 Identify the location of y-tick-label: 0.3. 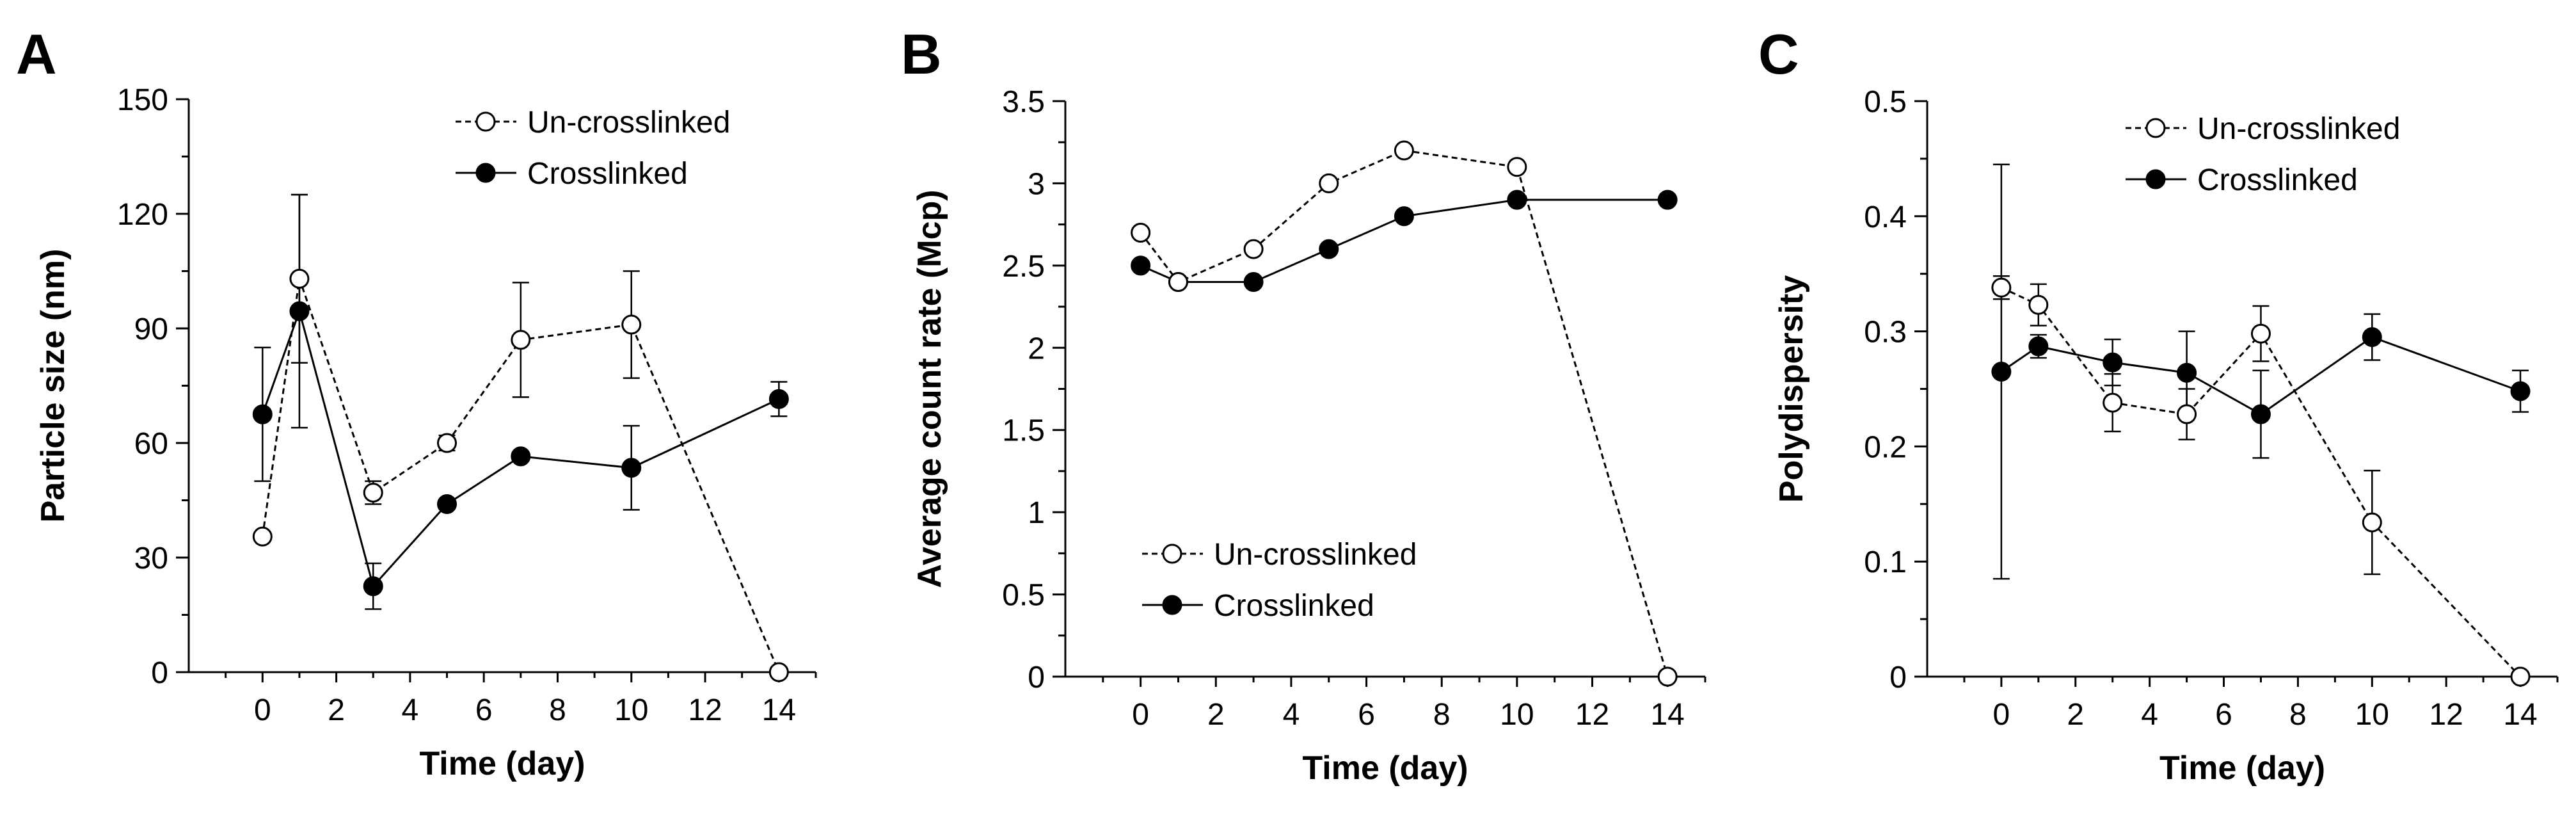
(1886, 333).